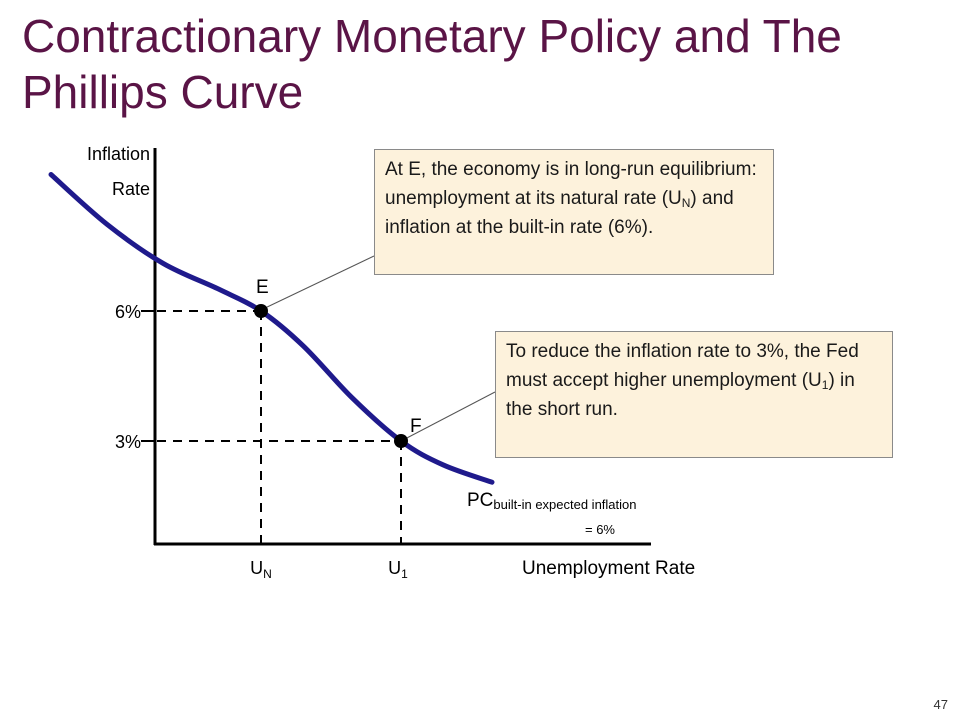  What do you see at coordinates (163, 92) in the screenshot?
I see `title-line-2: Phillips Curve` at bounding box center [163, 92].